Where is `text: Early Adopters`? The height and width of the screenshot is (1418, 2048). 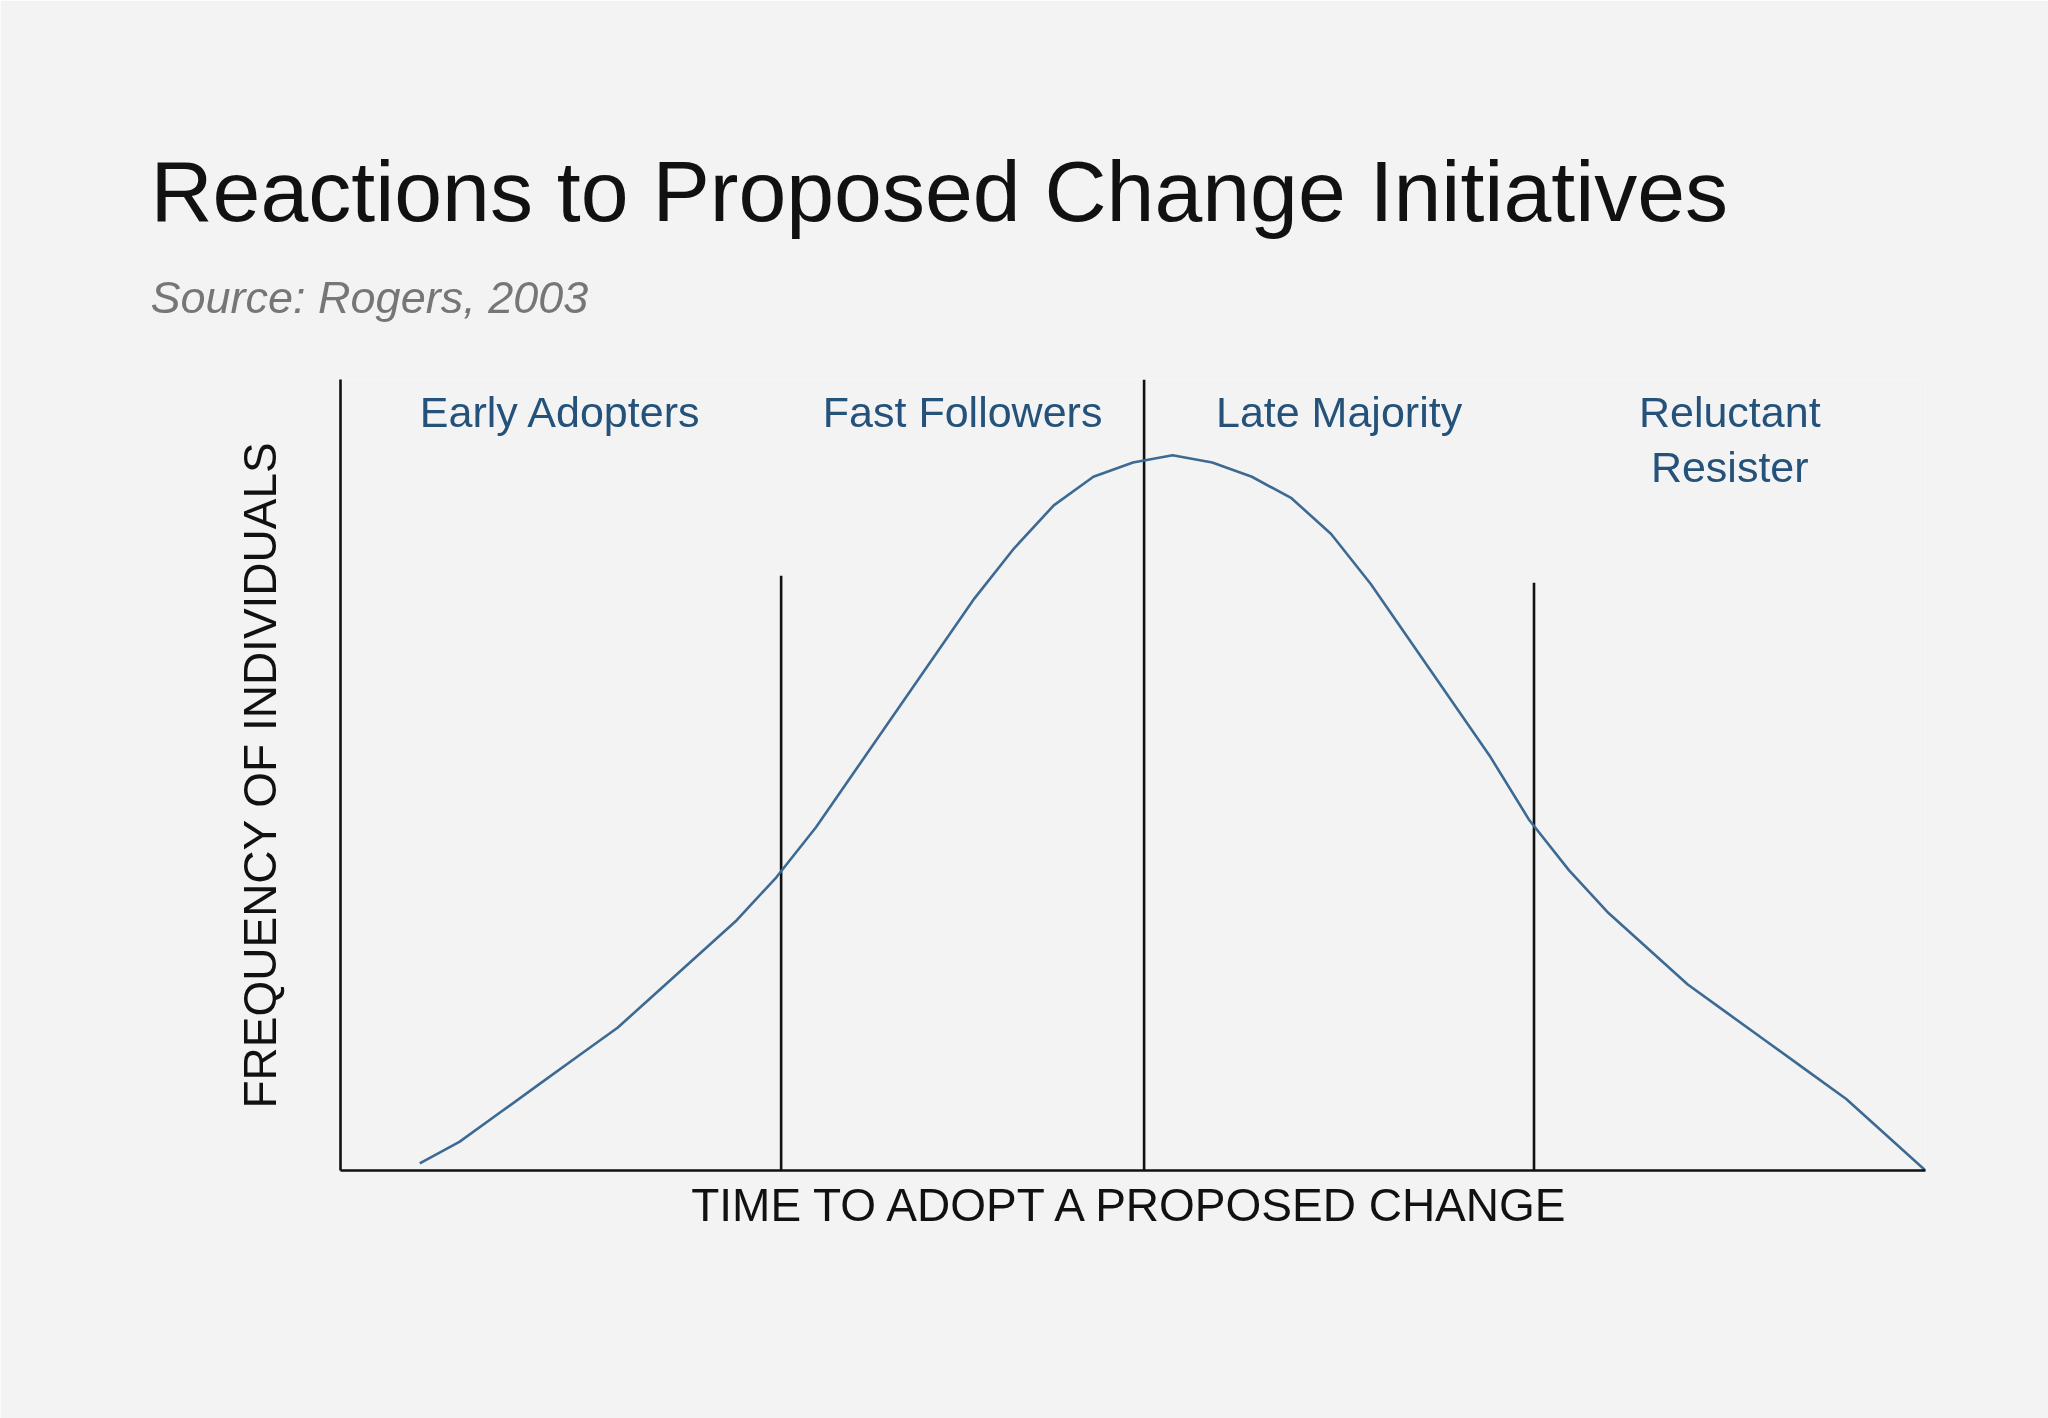
text: Early Adopters is located at coordinates (559, 411).